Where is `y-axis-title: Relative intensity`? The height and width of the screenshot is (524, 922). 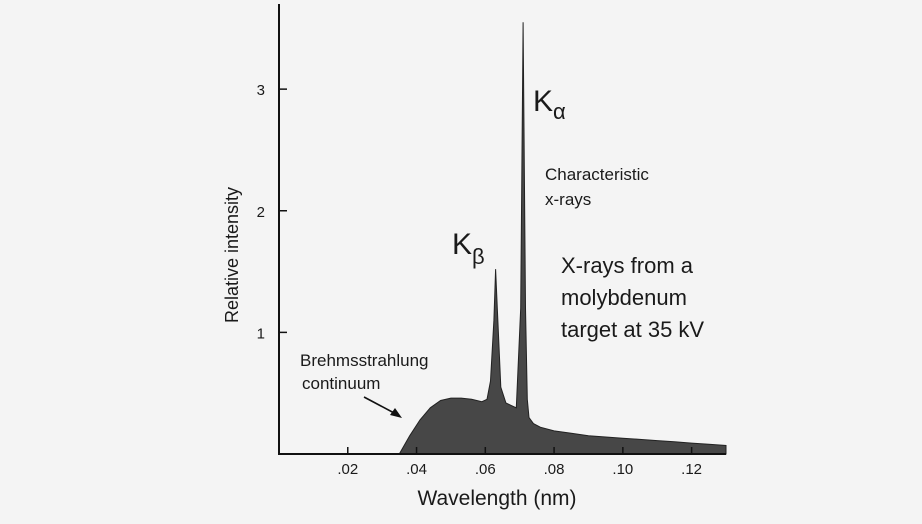 y-axis-title: Relative intensity is located at coordinates (232, 255).